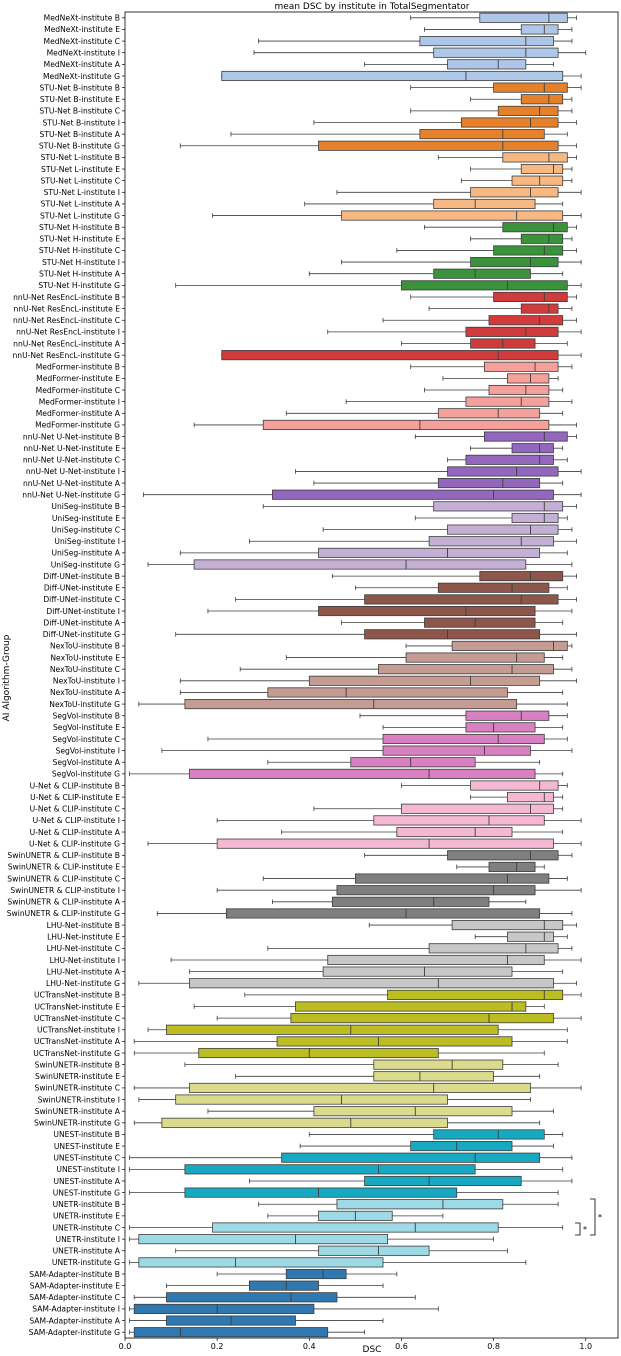  I want to click on y-tick-label: MedNeXt-institute B, so click(82, 18).